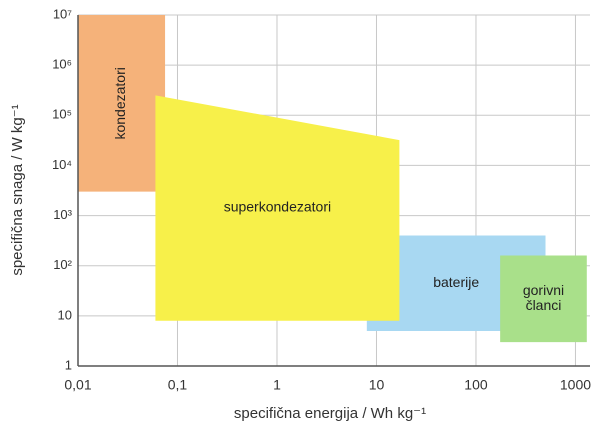  What do you see at coordinates (65, 314) in the screenshot?
I see `y-tick-label: 10` at bounding box center [65, 314].